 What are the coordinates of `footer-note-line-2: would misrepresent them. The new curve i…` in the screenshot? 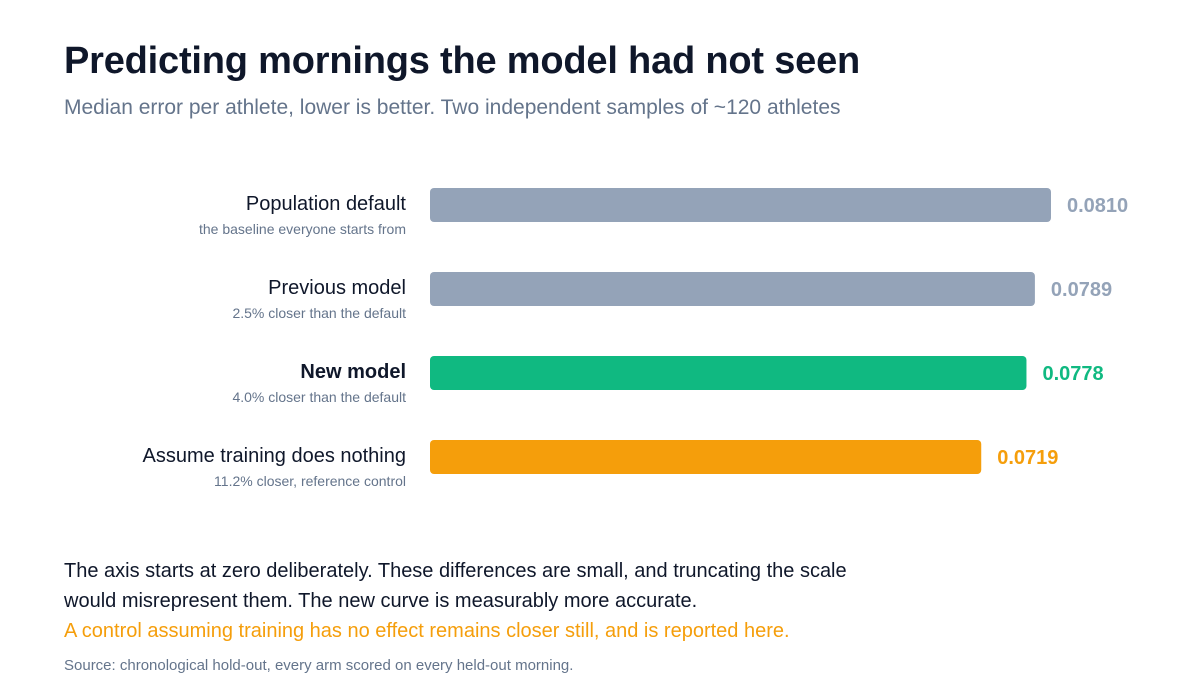 It's located at (381, 601).